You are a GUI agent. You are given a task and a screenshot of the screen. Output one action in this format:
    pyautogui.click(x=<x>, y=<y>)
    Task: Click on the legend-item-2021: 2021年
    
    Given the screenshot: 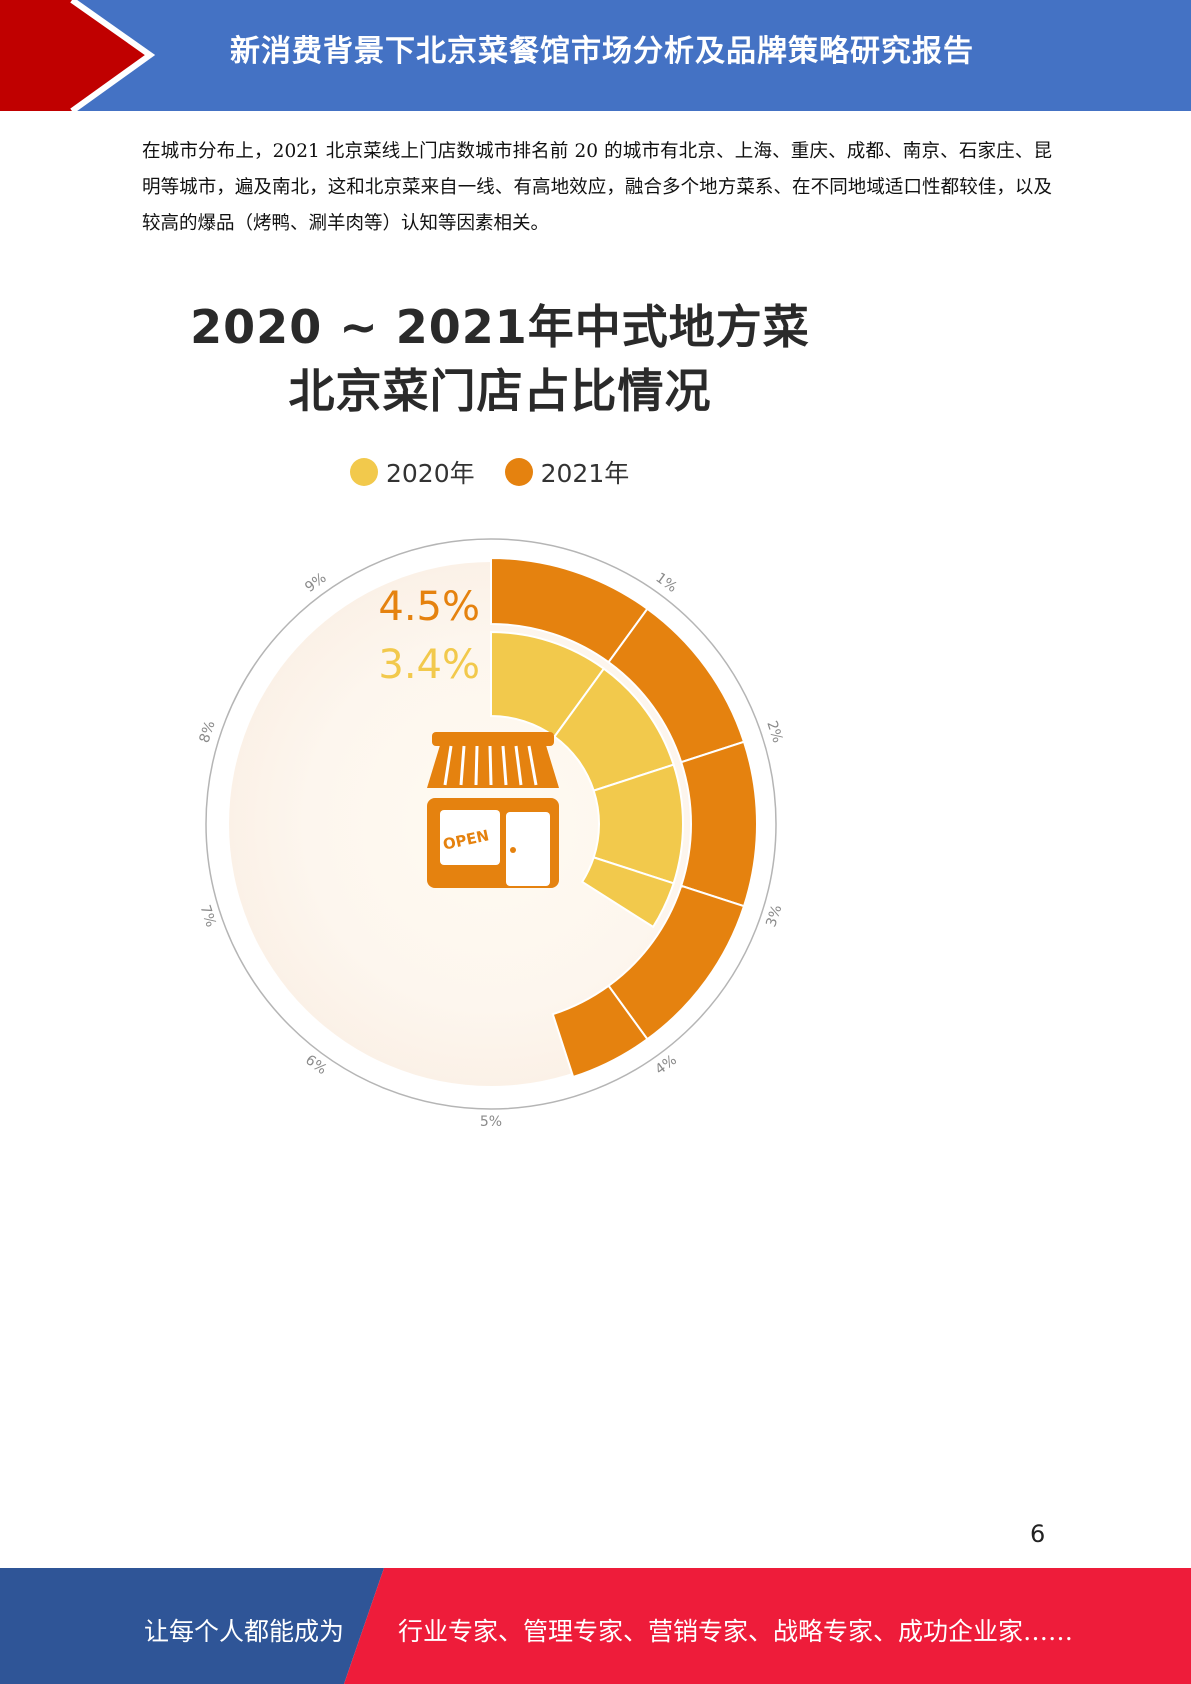 What is the action you would take?
    pyautogui.click(x=567, y=472)
    